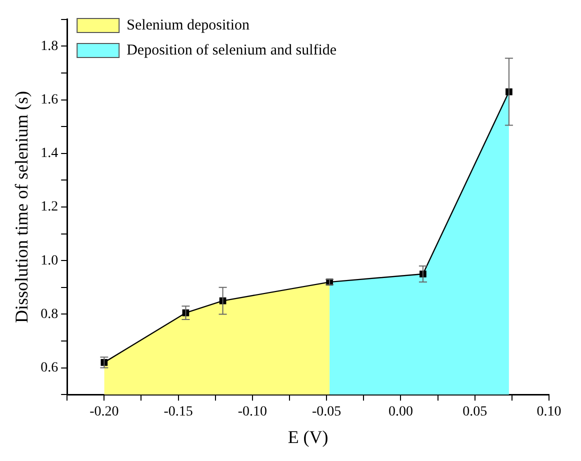 This screenshot has height=461, width=581. What do you see at coordinates (49, 260) in the screenshot?
I see `y-tick-label: 1.0` at bounding box center [49, 260].